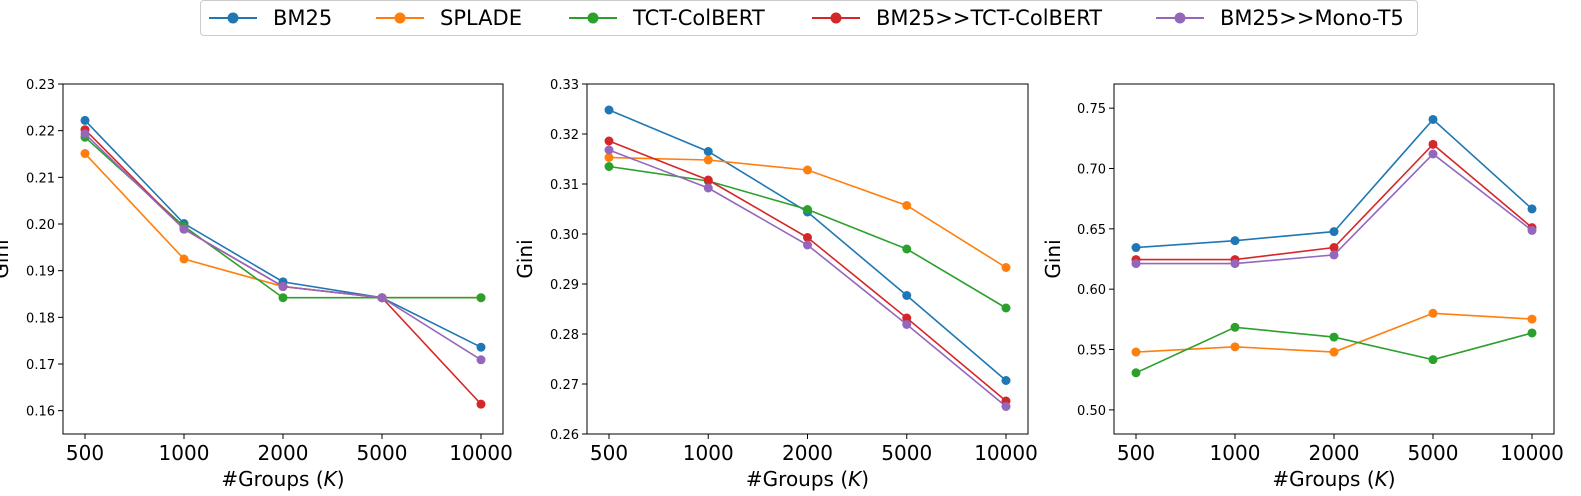 This screenshot has width=1581, height=496. I want to click on y-tick-label: 0.75, so click(1091, 109).